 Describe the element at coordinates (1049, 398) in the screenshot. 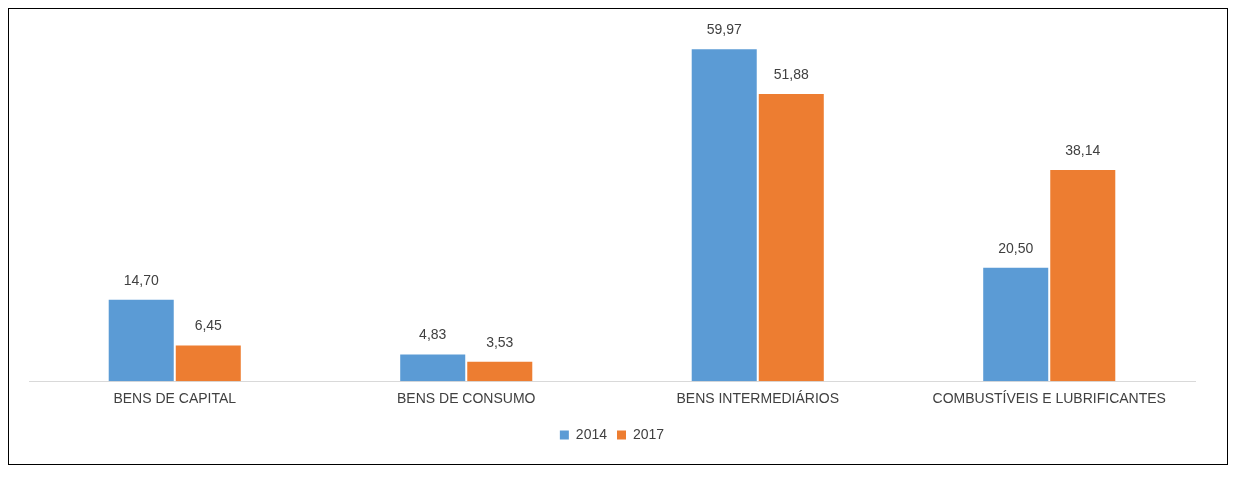

I see `x-tick-label: COMBUSTÍVEIS E LUBRIFICANTES` at that location.